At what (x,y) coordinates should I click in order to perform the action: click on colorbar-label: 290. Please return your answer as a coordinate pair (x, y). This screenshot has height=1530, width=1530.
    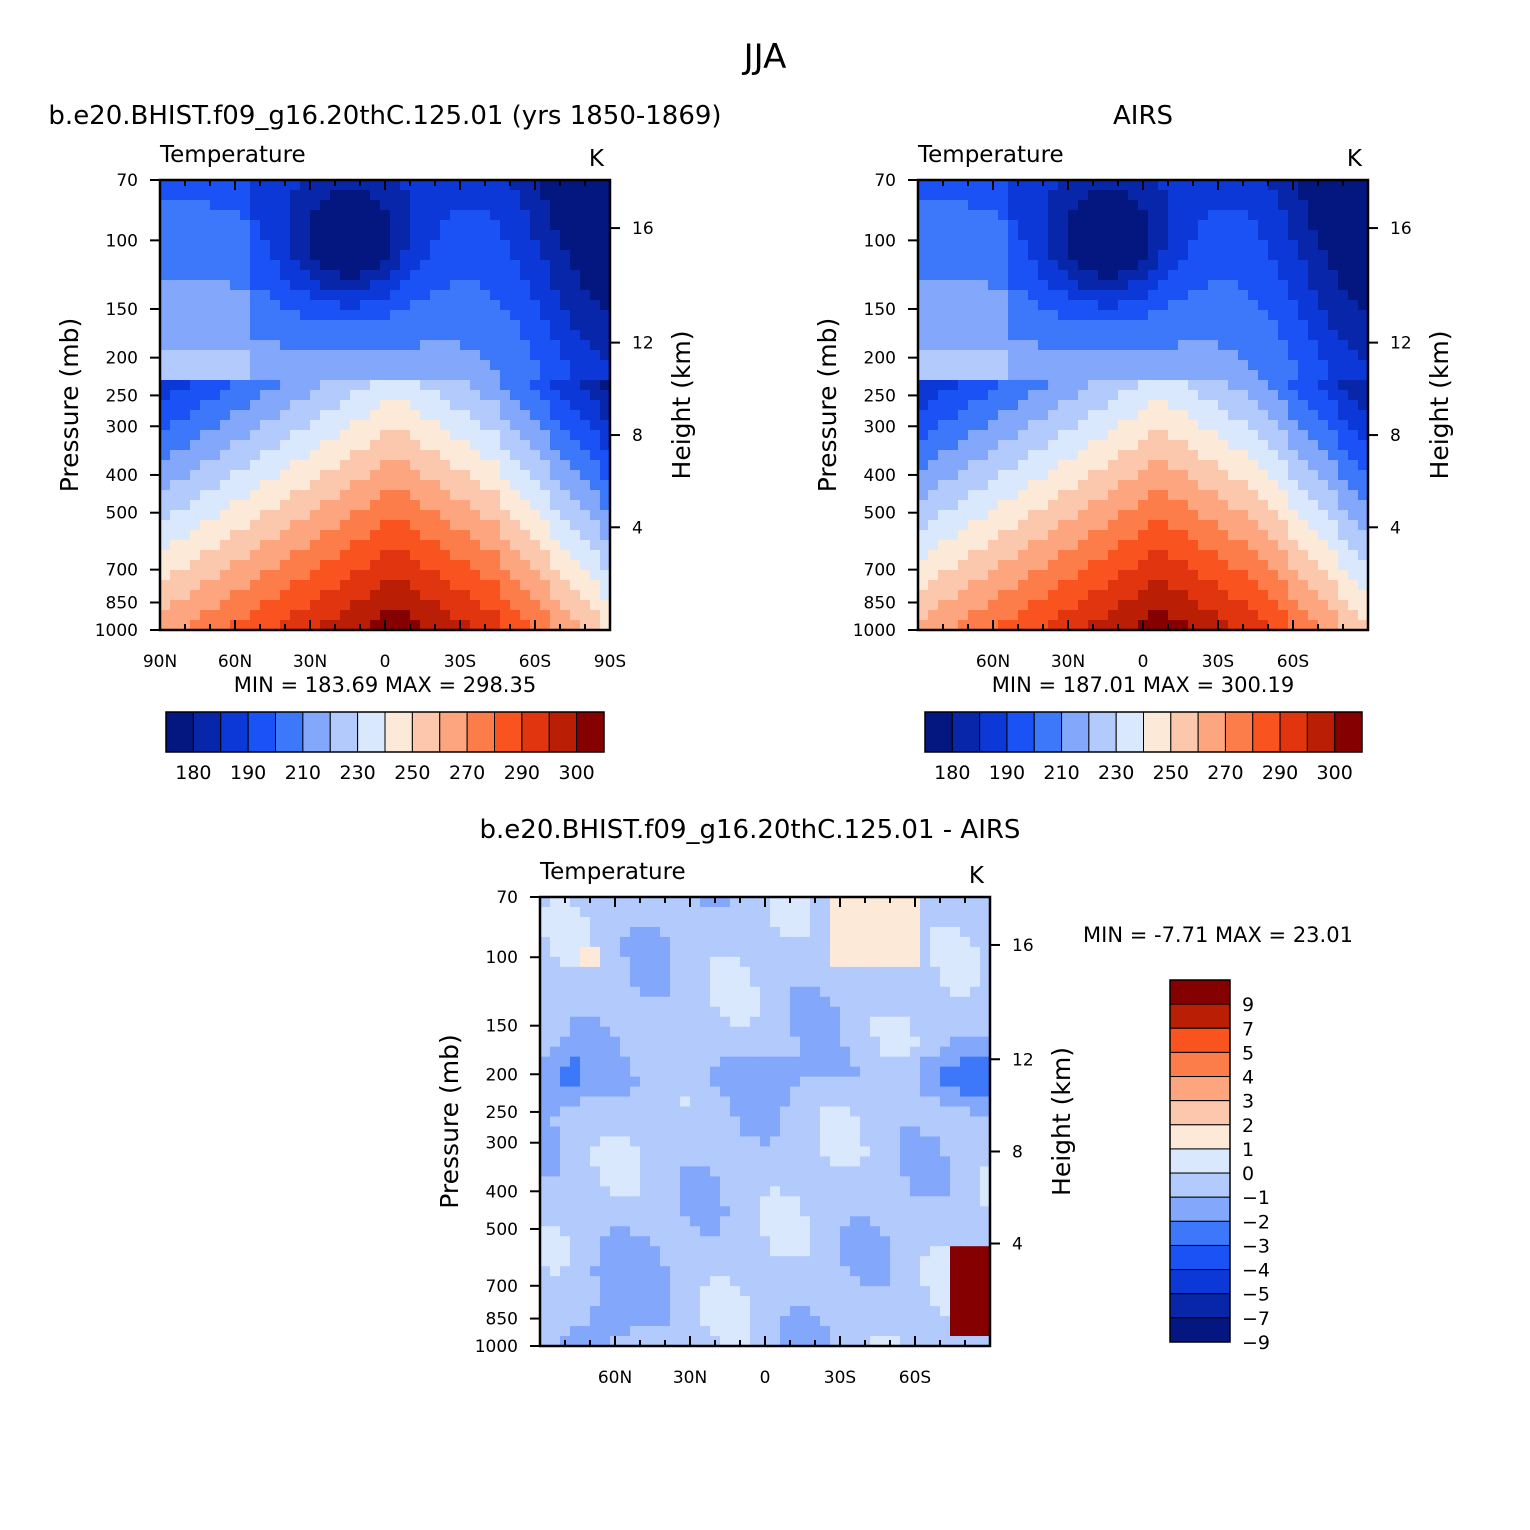
    Looking at the image, I should click on (522, 773).